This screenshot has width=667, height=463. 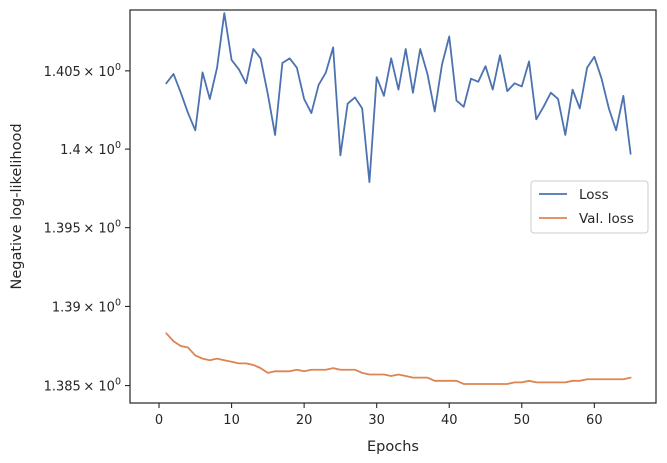 I want to click on x-tick-label: 0, so click(x=159, y=420).